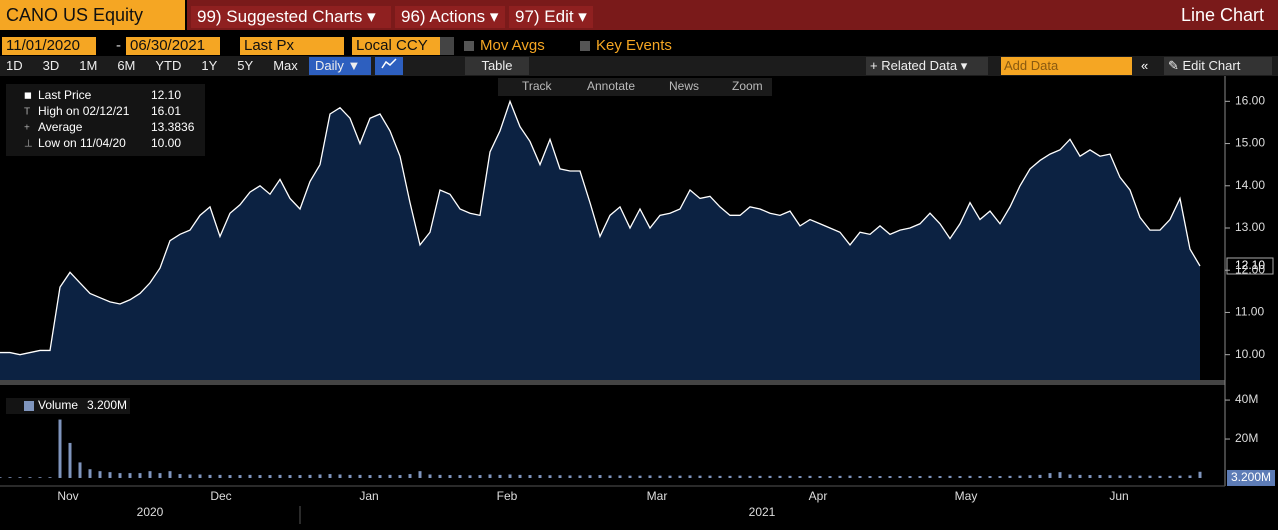 The height and width of the screenshot is (530, 1278). What do you see at coordinates (245, 65) in the screenshot?
I see `range-tab: 5Y` at bounding box center [245, 65].